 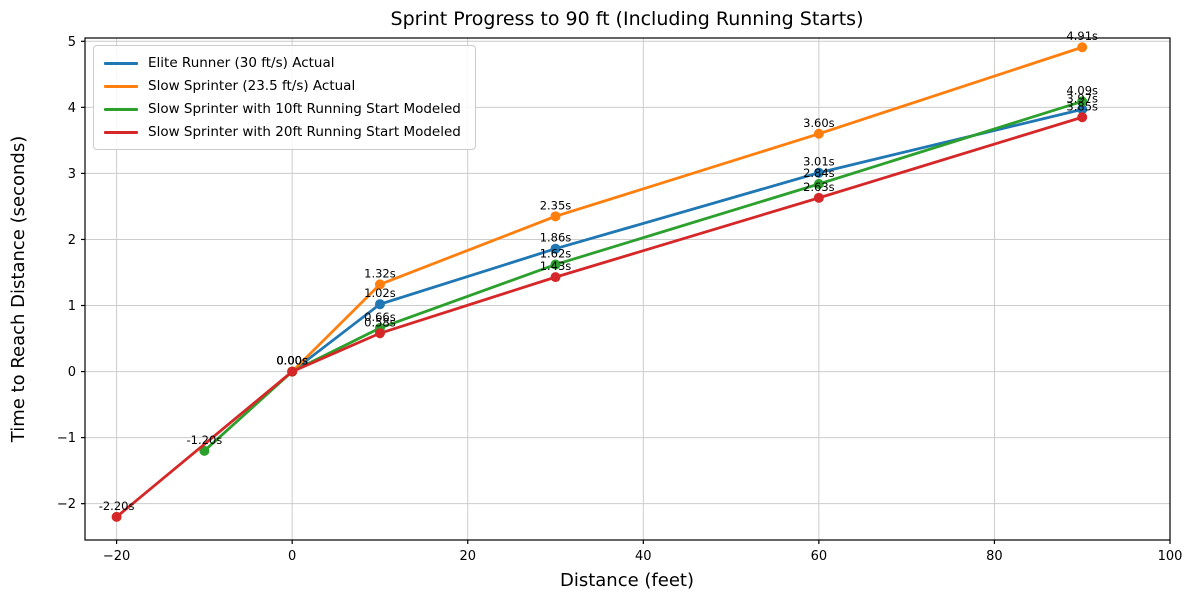 I want to click on y-tick-label: 3, so click(x=72, y=174).